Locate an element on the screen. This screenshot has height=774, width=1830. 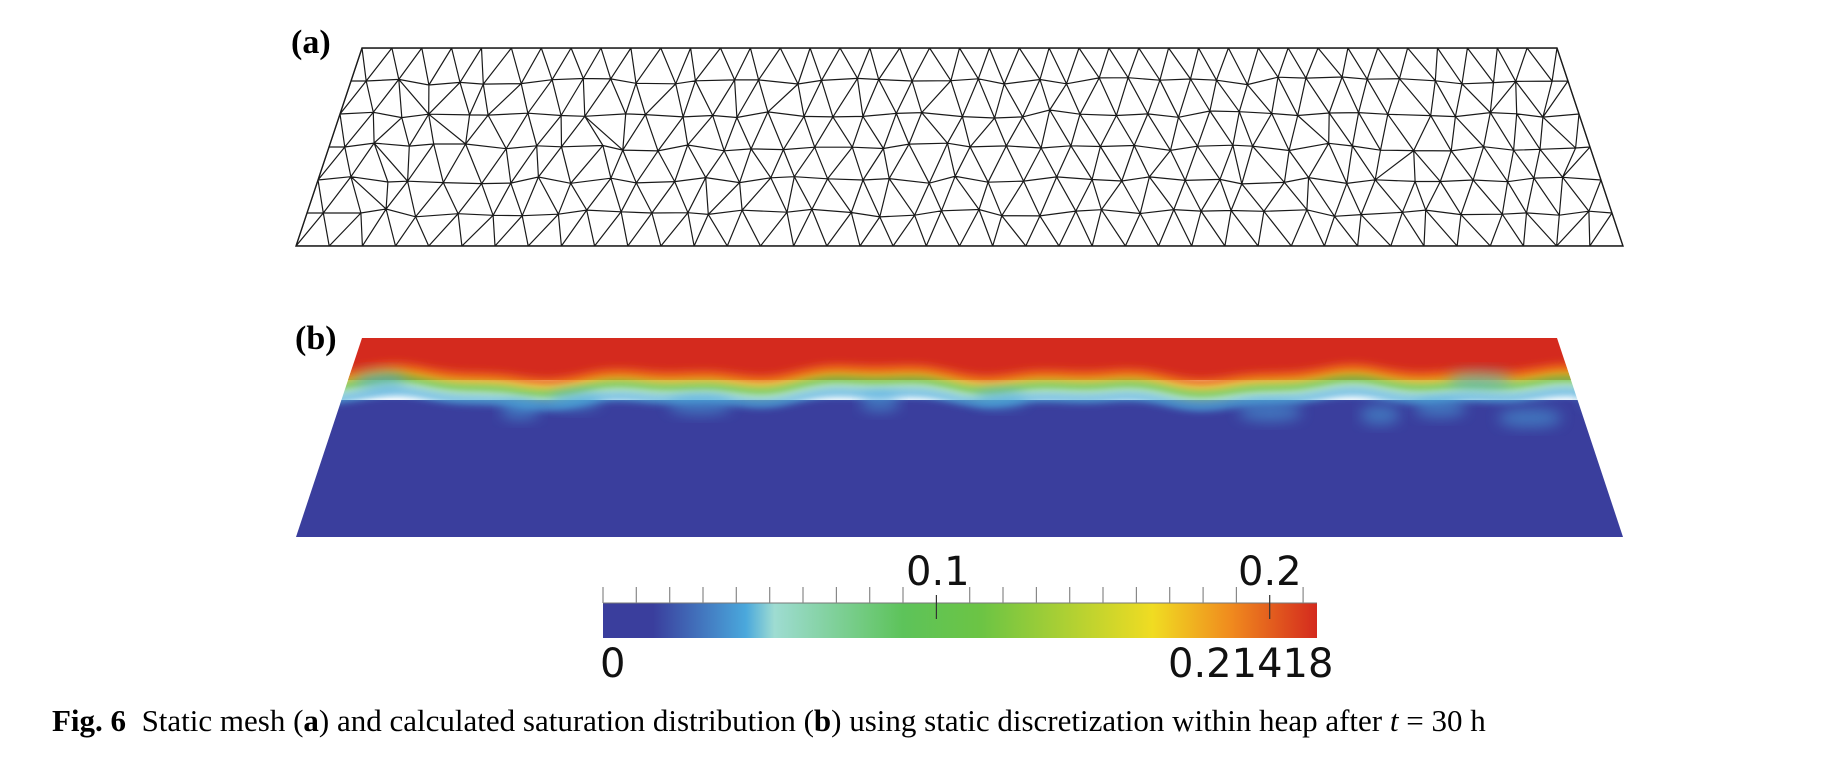
caption-text-1: Static mesh ( is located at coordinates (222, 720).